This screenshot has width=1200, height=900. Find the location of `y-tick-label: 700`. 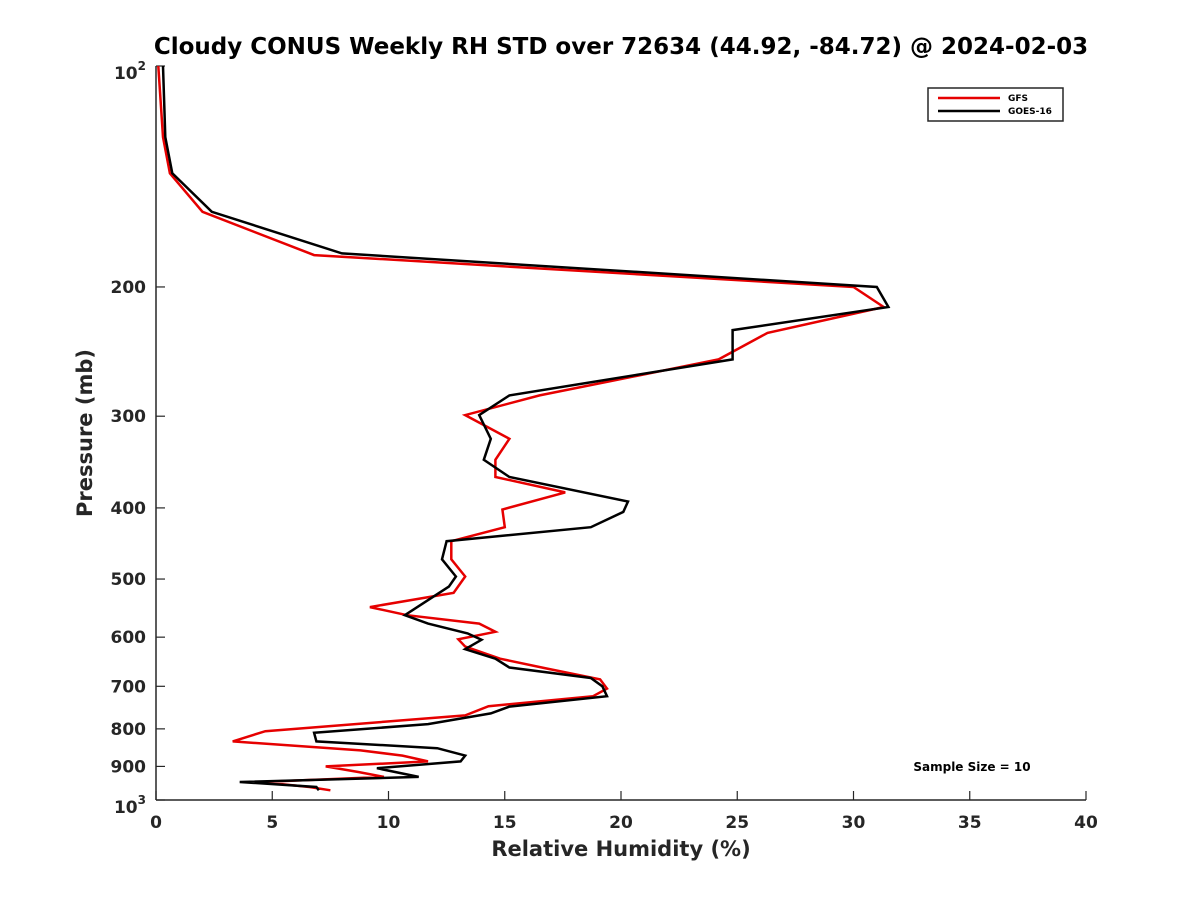

y-tick-label: 700 is located at coordinates (129, 687).